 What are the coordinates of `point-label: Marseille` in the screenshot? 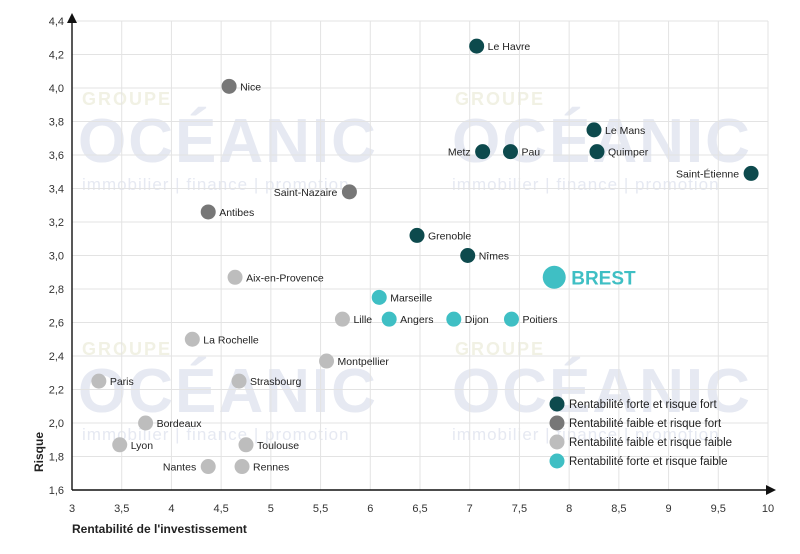 It's located at (411, 298).